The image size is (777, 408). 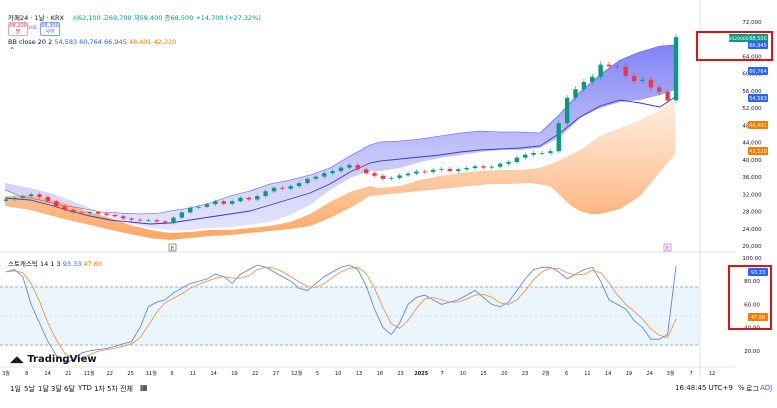 I want to click on range-1y: 1차, so click(x=99, y=389).